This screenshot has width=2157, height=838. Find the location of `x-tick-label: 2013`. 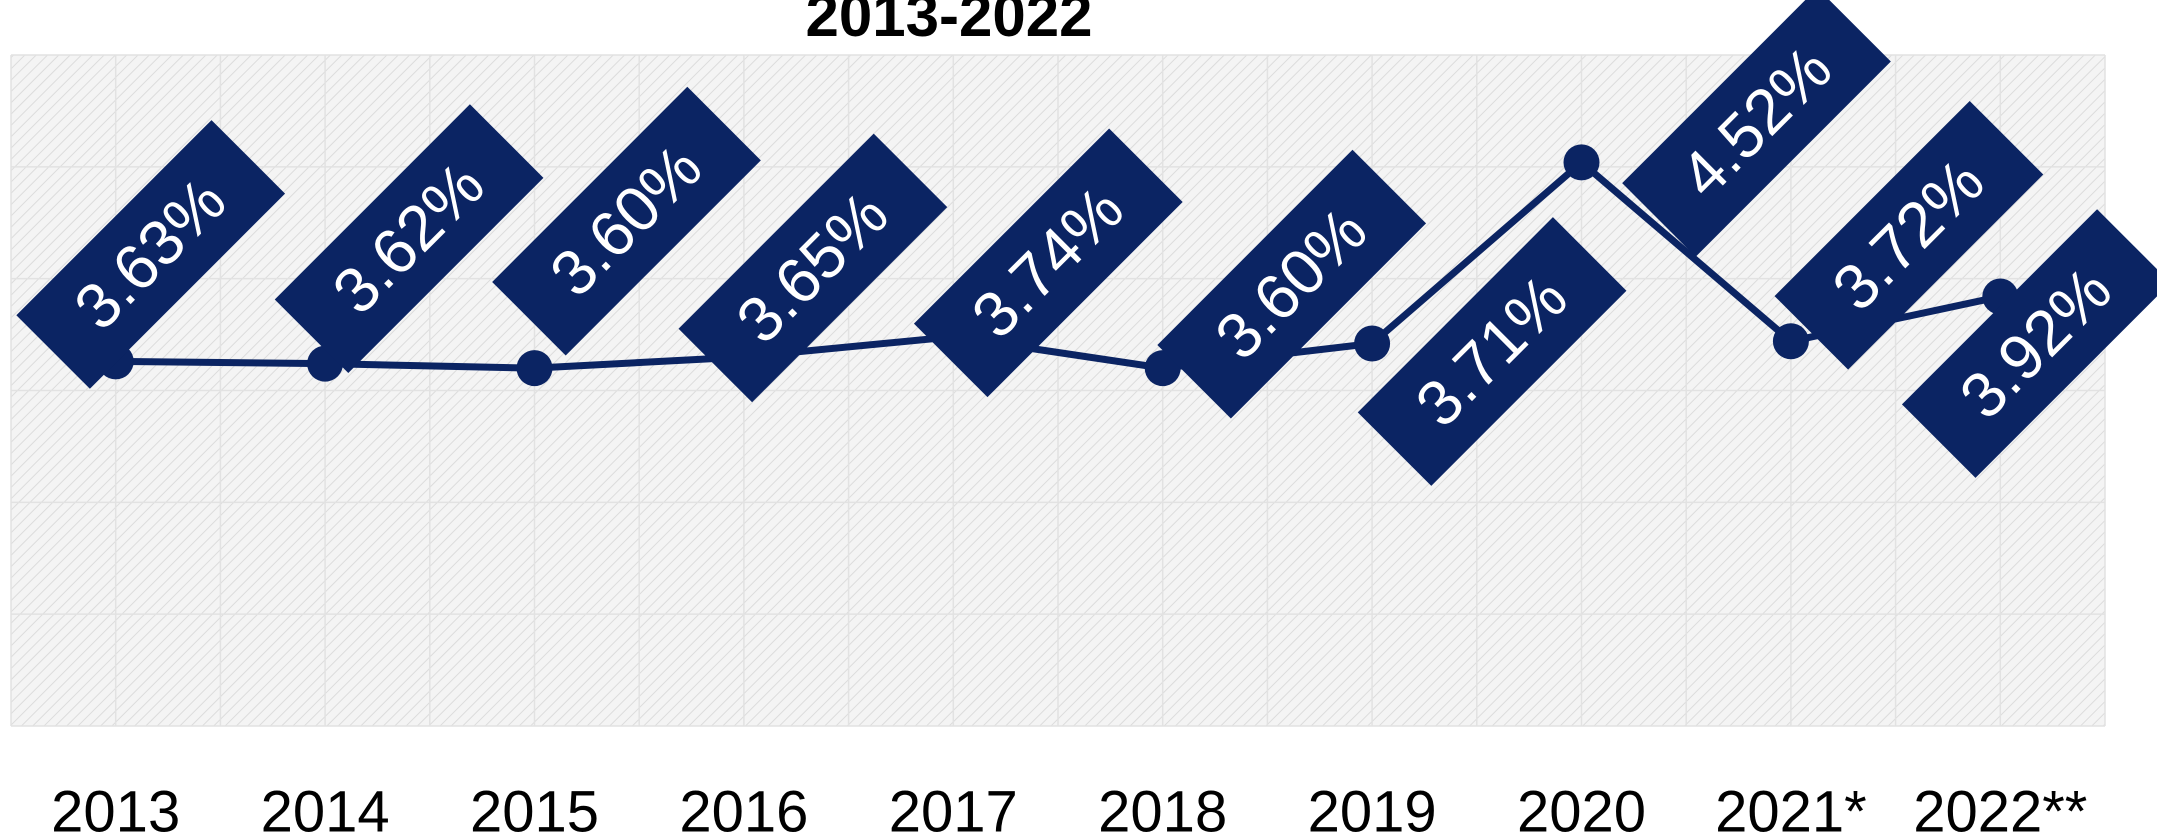

x-tick-label: 2013 is located at coordinates (115, 808).